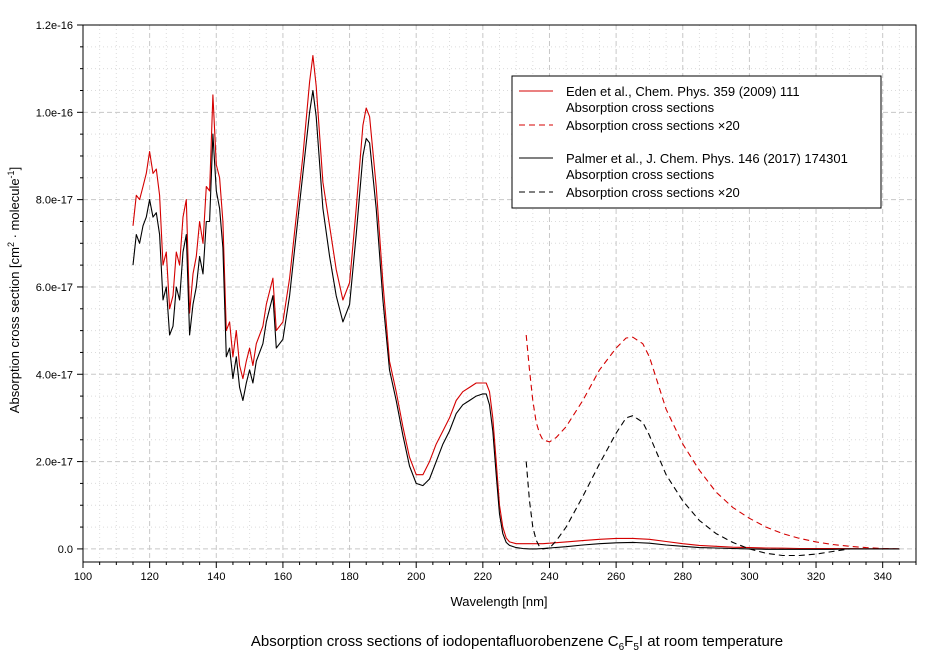  What do you see at coordinates (14, 210) in the screenshot?
I see `y-axis-label-mid: · molecule` at bounding box center [14, 210].